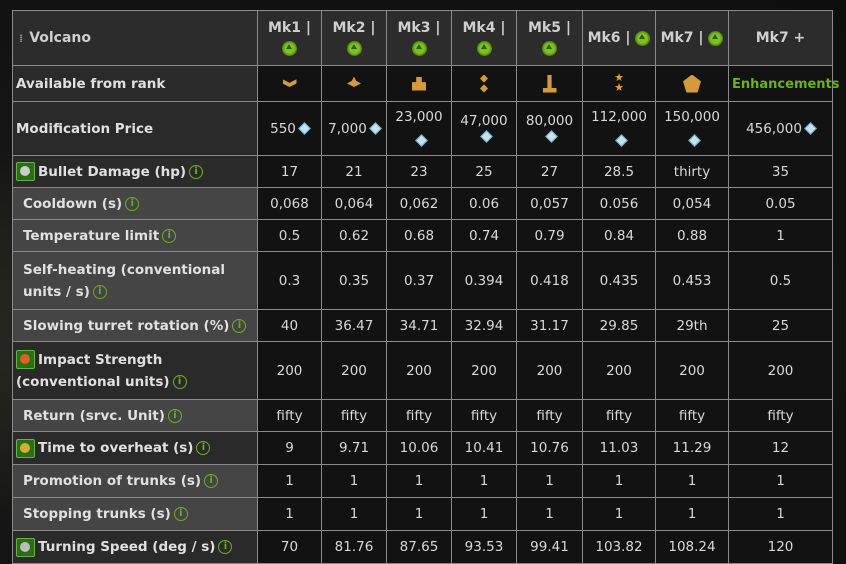 Image resolution: width=846 pixels, height=564 pixels. Describe the element at coordinates (289, 547) in the screenshot. I see `stat-value: 70` at that location.